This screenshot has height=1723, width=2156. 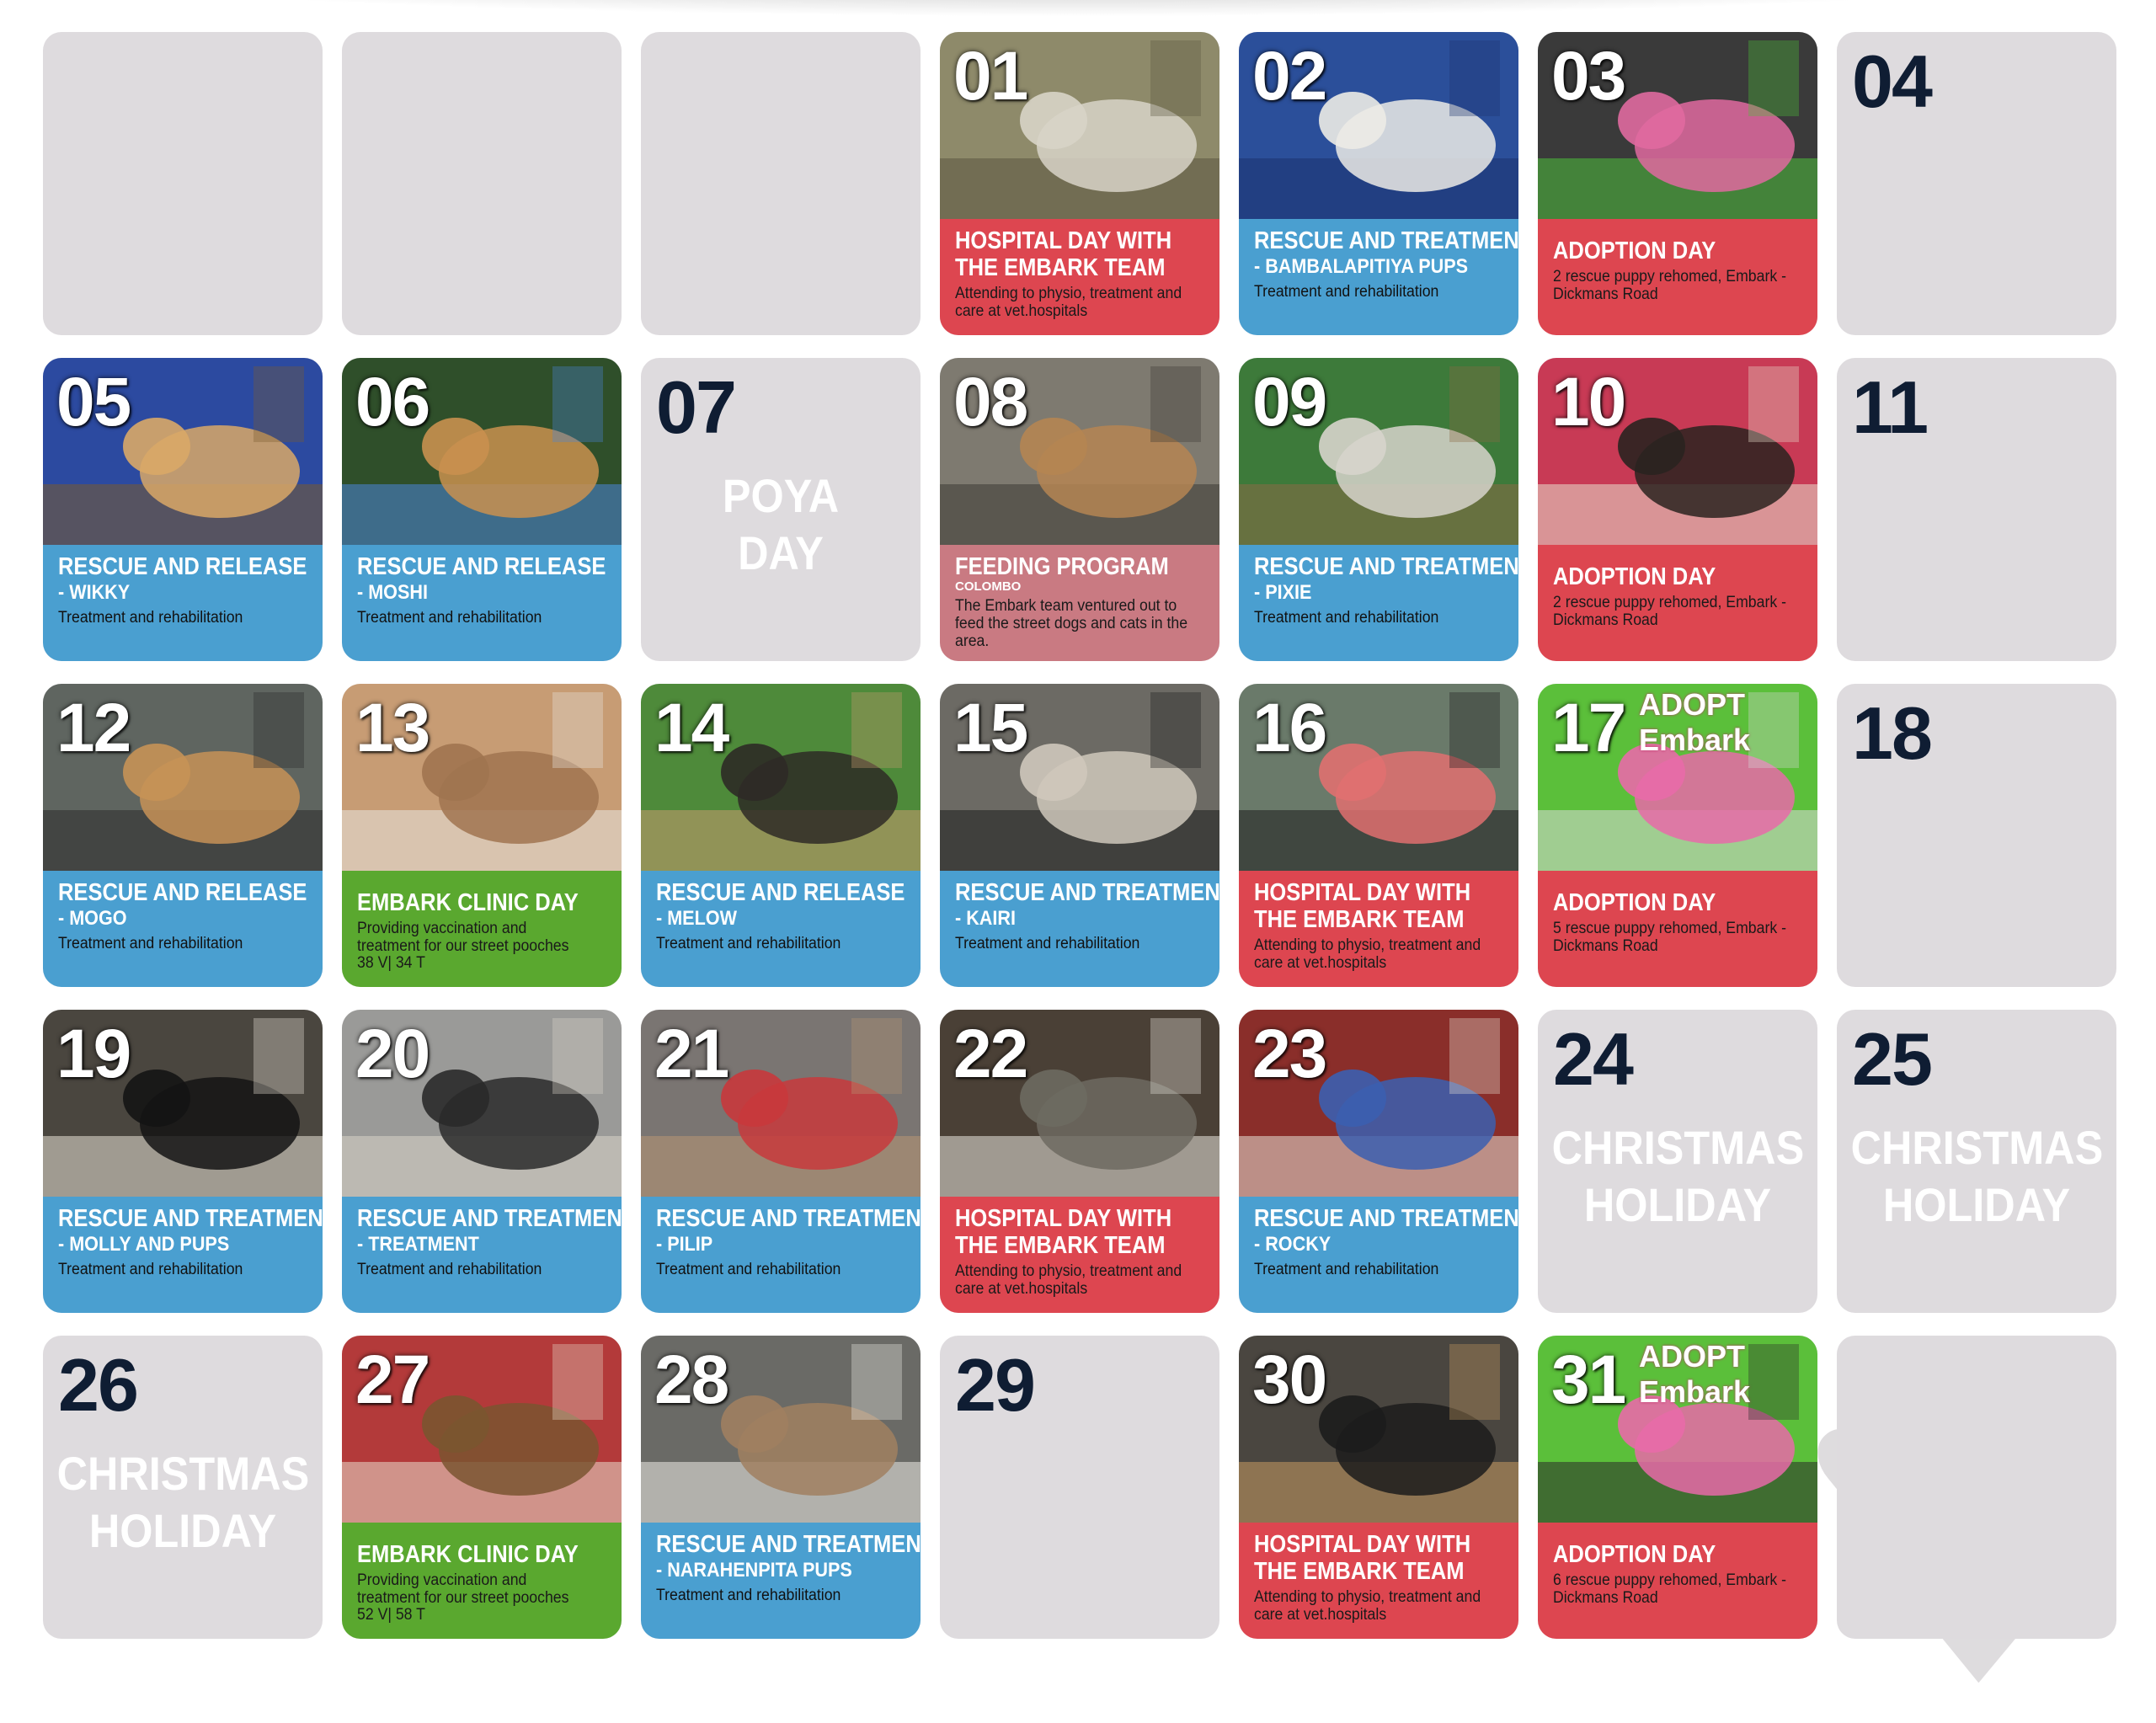 I want to click on event-photo: 21, so click(x=781, y=1104).